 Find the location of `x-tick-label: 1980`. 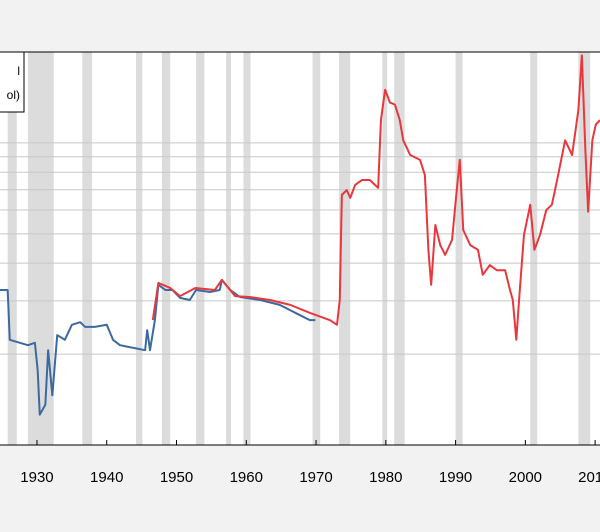

x-tick-label: 1980 is located at coordinates (385, 477).